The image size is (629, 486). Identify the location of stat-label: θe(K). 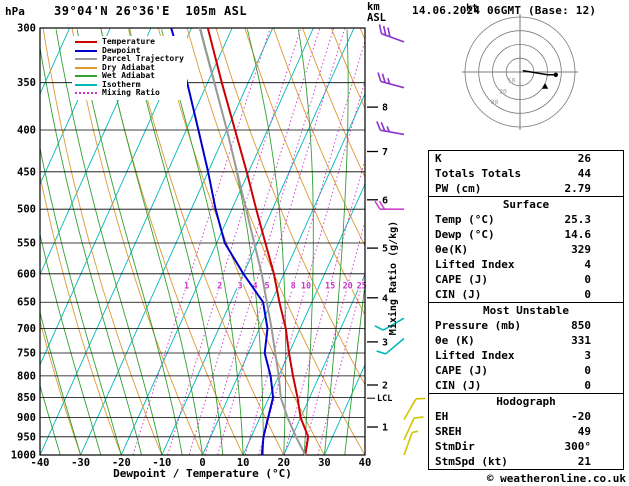
(452, 249).